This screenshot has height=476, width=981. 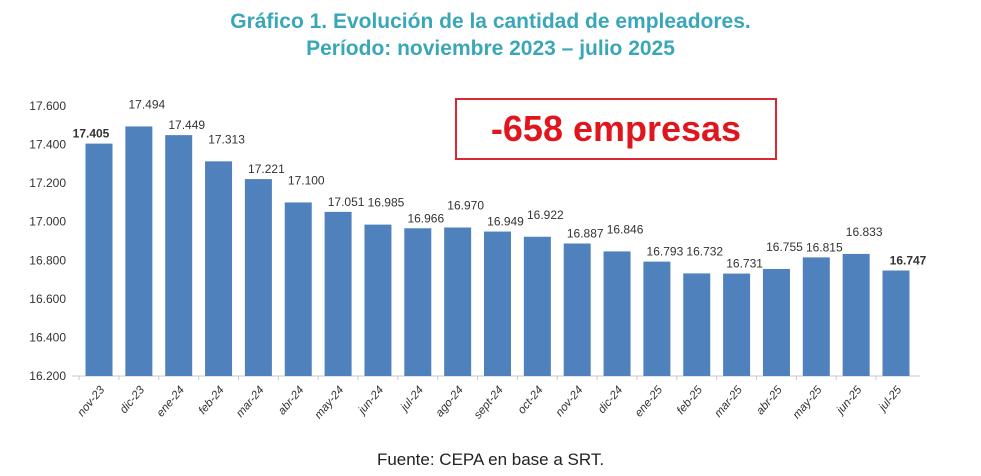 What do you see at coordinates (848, 401) in the screenshot?
I see `x-tick-label: jun-25` at bounding box center [848, 401].